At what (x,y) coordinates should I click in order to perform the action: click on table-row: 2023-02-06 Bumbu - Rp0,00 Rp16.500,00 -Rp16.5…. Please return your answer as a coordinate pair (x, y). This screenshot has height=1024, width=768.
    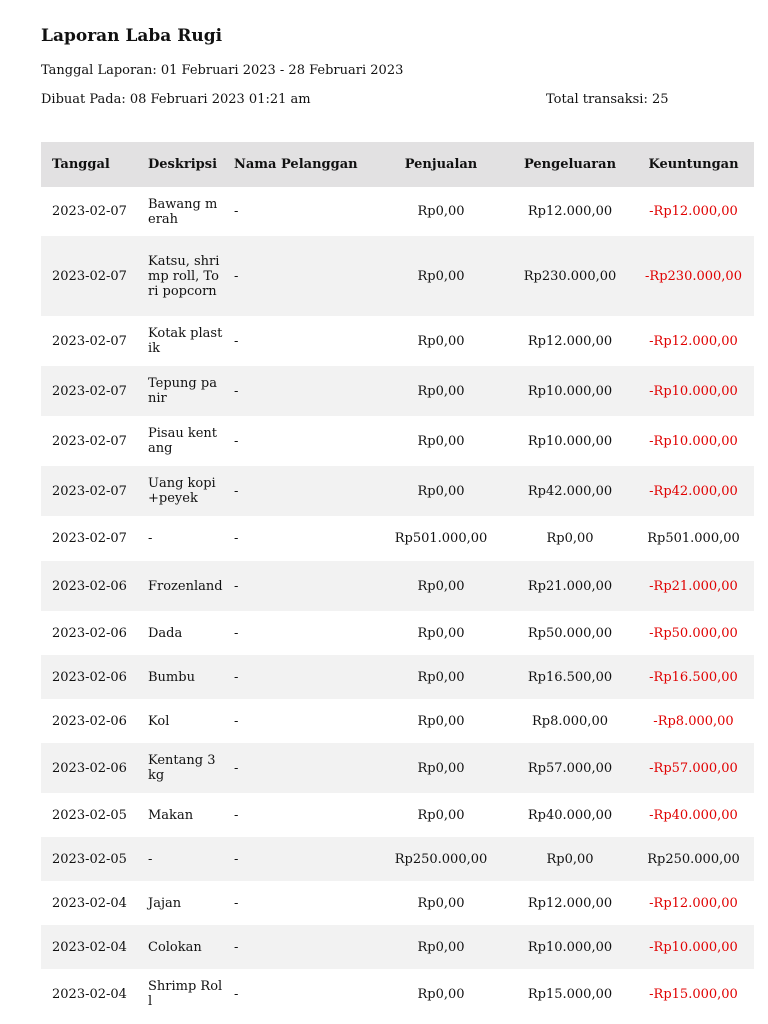
    Looking at the image, I should click on (397, 677).